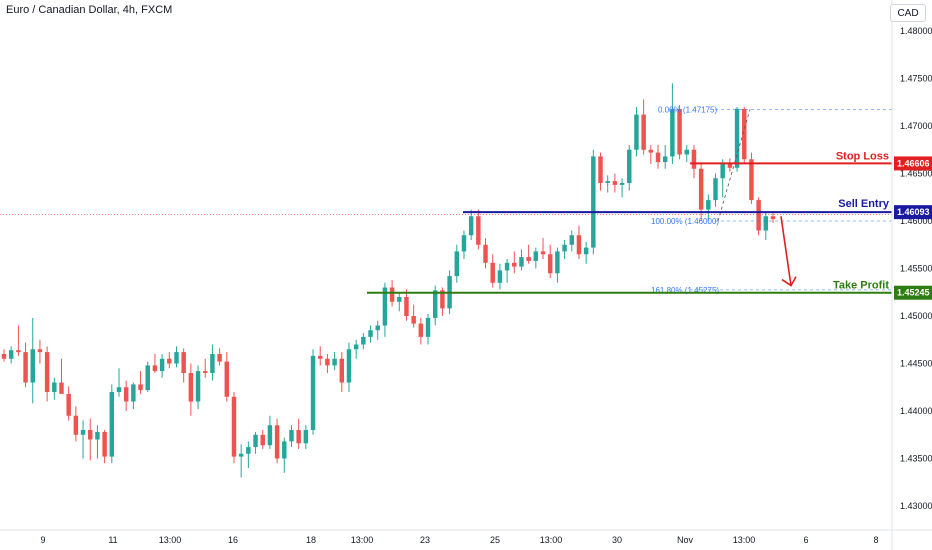 This screenshot has height=550, width=932. What do you see at coordinates (916, 221) in the screenshot?
I see `price-tick-label: 1.46000` at bounding box center [916, 221].